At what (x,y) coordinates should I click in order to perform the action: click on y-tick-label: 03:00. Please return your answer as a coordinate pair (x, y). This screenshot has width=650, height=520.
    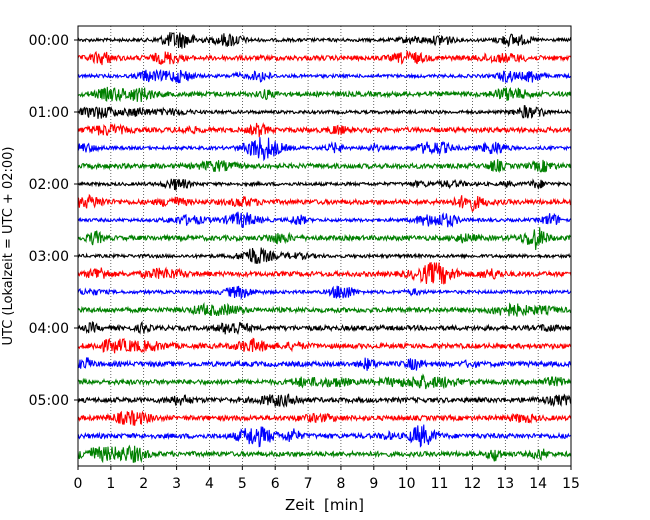
    Looking at the image, I should click on (49, 257).